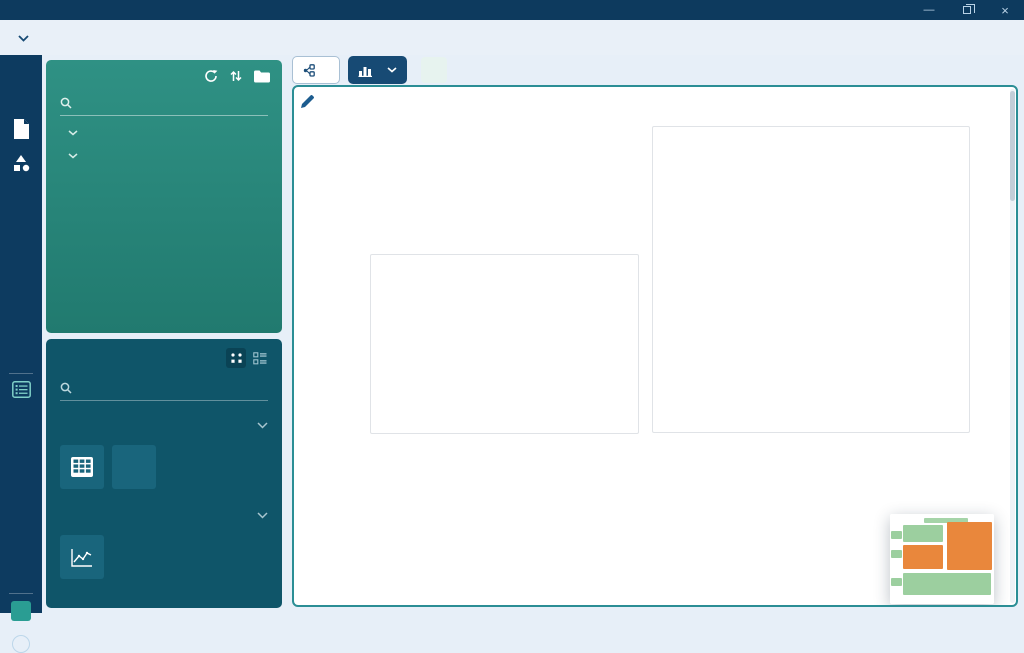 The height and width of the screenshot is (653, 1024). I want to click on data-files-icon, so click(21, 129).